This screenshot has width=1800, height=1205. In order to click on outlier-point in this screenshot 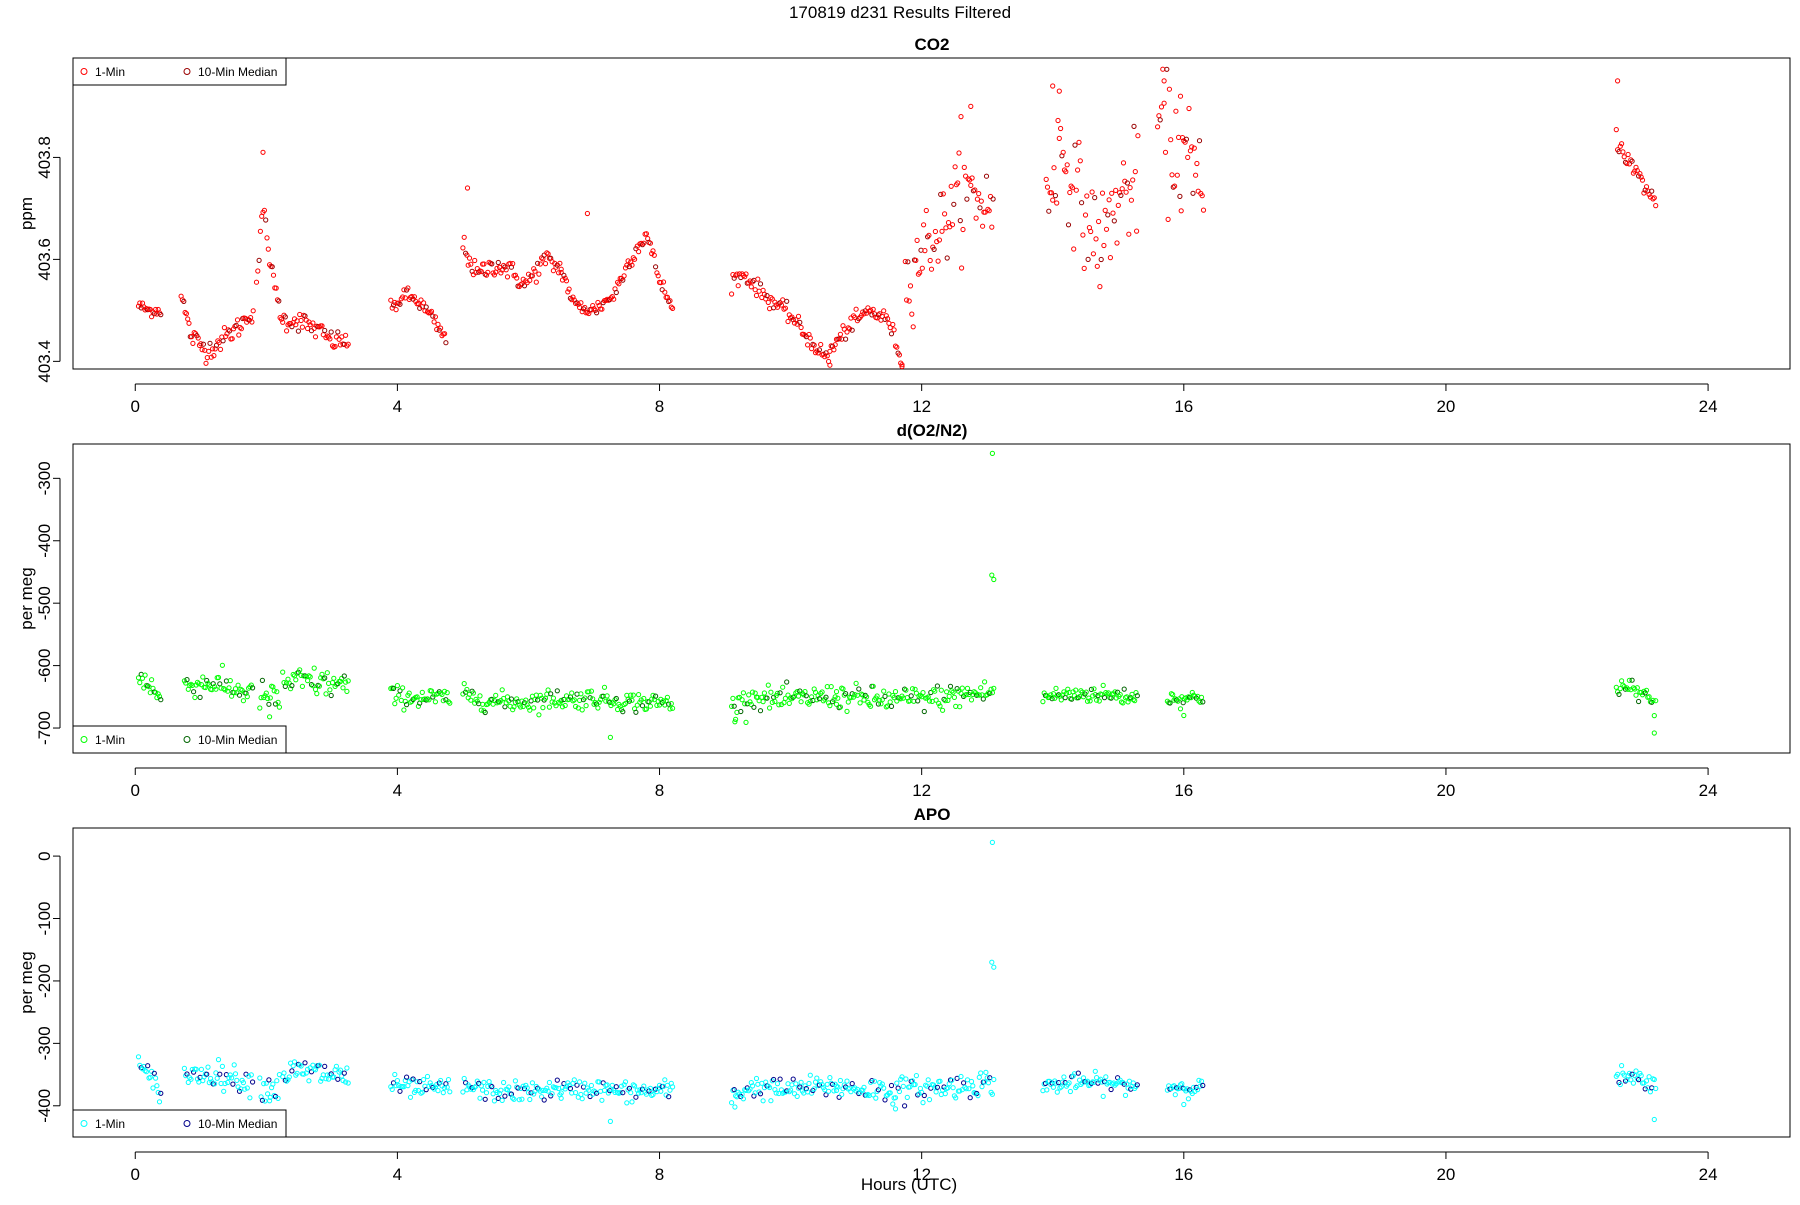, I will do `click(1654, 1119)`.